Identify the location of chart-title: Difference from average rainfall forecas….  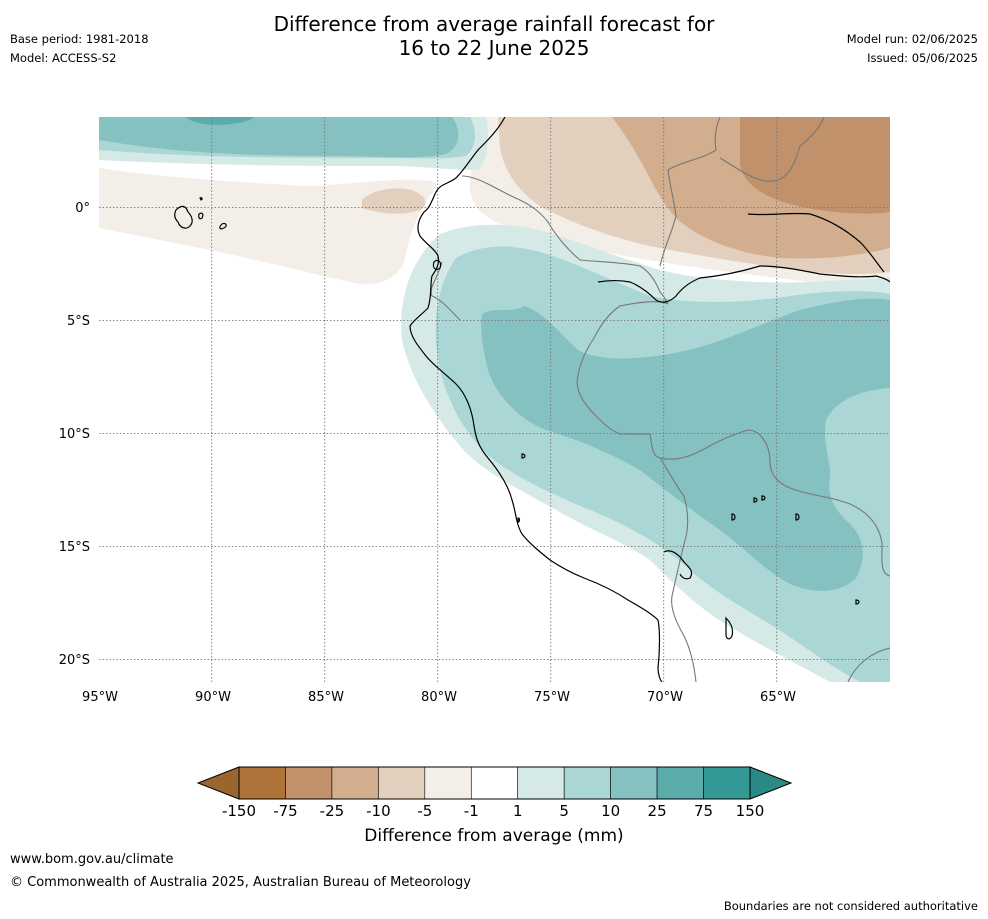
(494, 36).